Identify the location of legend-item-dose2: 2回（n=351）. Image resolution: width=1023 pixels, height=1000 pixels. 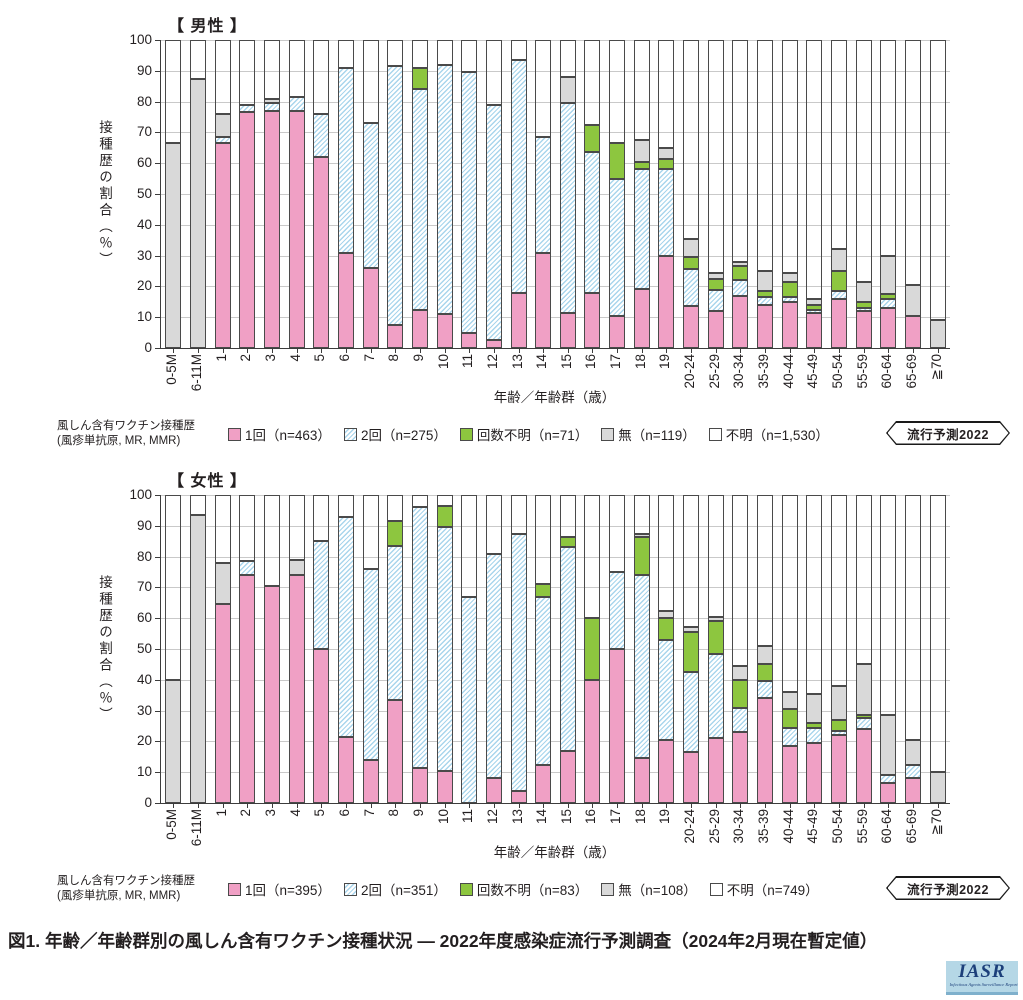
(395, 889).